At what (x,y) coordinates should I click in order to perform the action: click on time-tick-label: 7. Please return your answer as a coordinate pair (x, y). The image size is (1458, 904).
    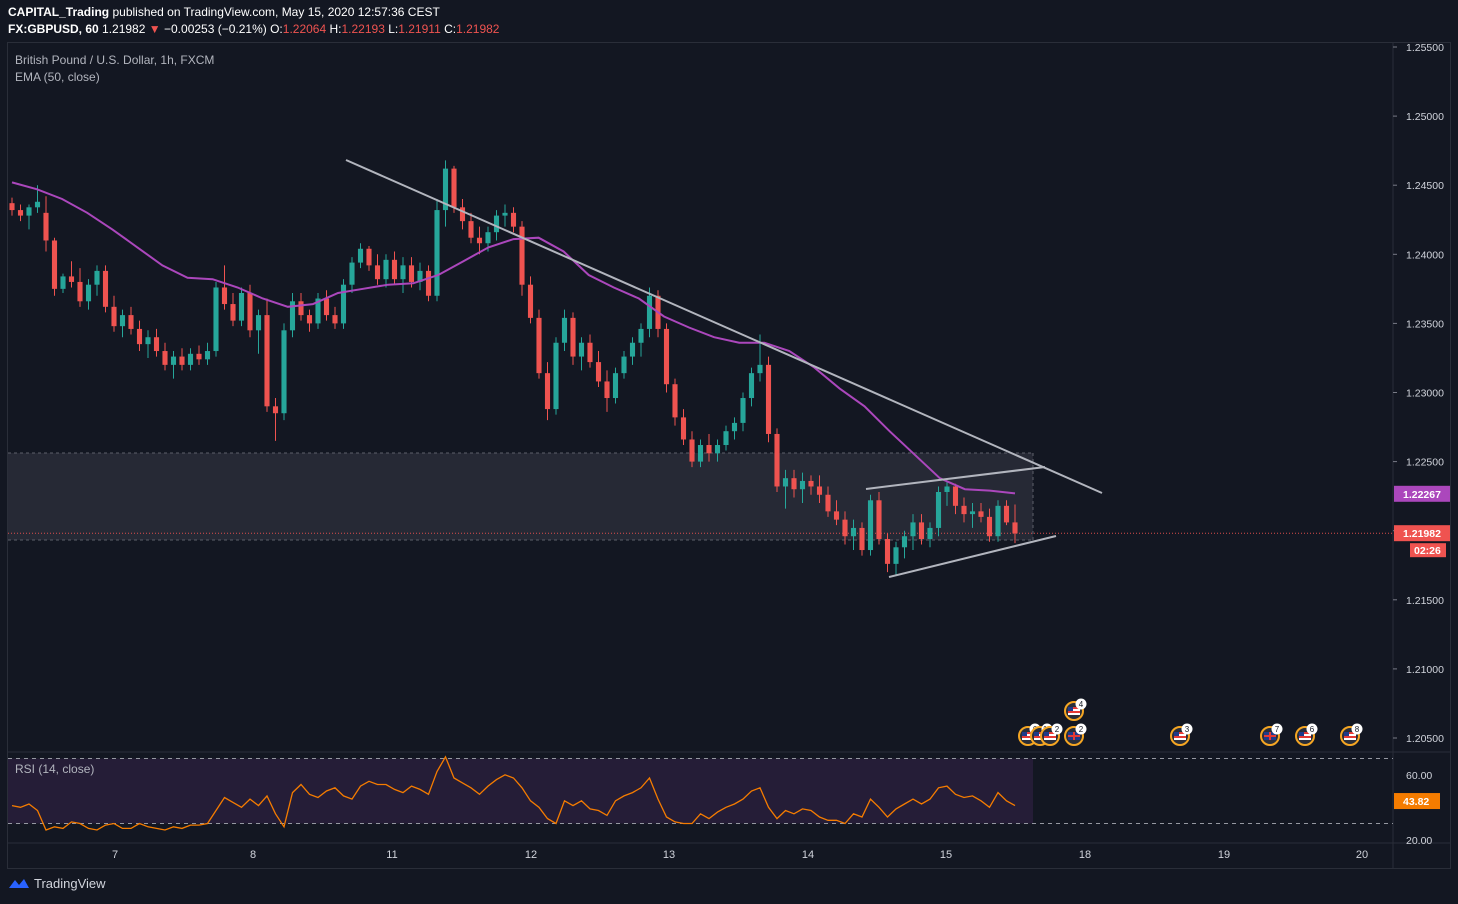
    Looking at the image, I should click on (115, 855).